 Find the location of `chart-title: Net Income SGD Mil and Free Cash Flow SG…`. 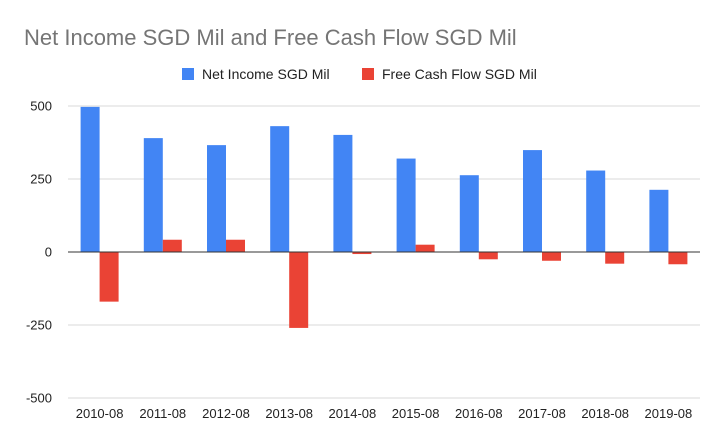

chart-title: Net Income SGD Mil and Free Cash Flow SG… is located at coordinates (270, 37).